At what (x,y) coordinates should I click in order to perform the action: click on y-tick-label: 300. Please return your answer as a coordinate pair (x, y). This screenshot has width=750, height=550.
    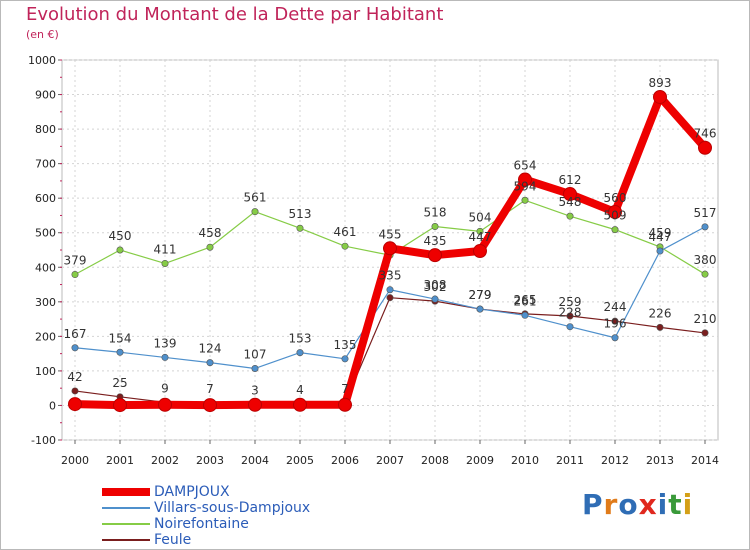
    Looking at the image, I should click on (45, 302).